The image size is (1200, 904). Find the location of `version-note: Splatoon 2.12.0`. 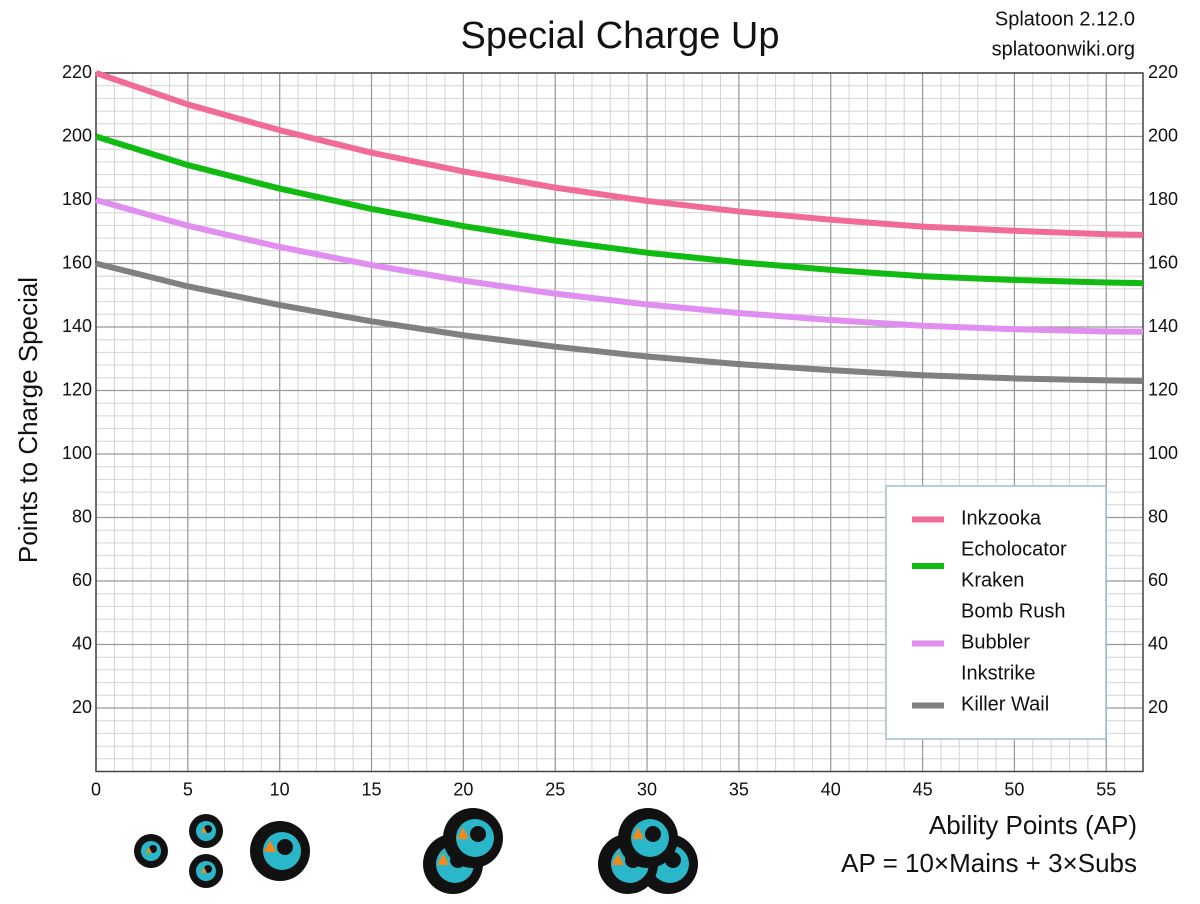

version-note: Splatoon 2.12.0 is located at coordinates (1065, 19).